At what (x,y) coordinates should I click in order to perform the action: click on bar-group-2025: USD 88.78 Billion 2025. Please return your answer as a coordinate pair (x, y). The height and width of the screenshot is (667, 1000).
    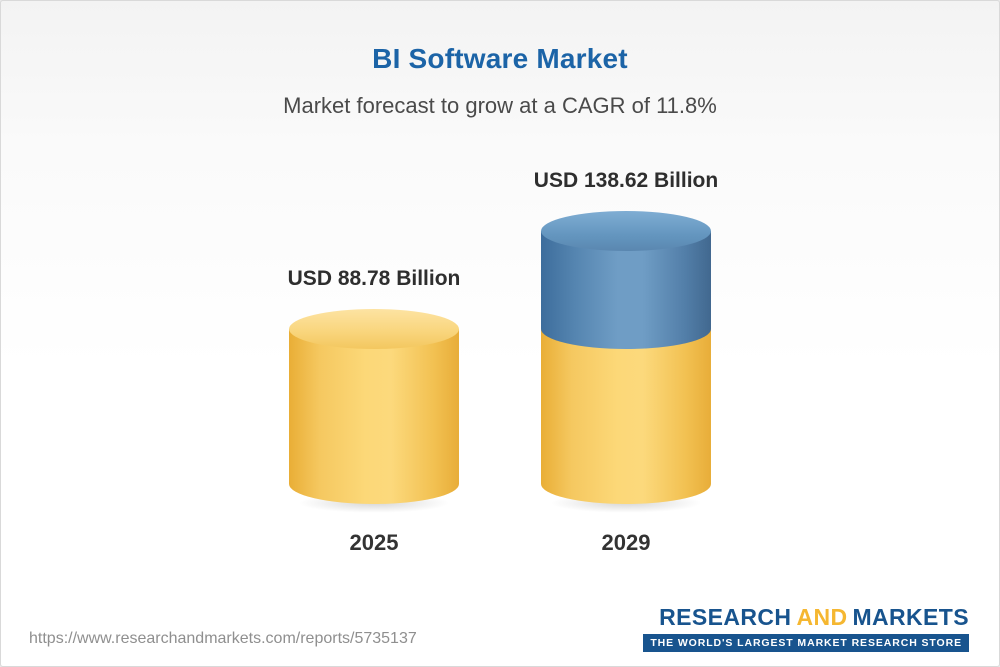
    Looking at the image, I should click on (374, 411).